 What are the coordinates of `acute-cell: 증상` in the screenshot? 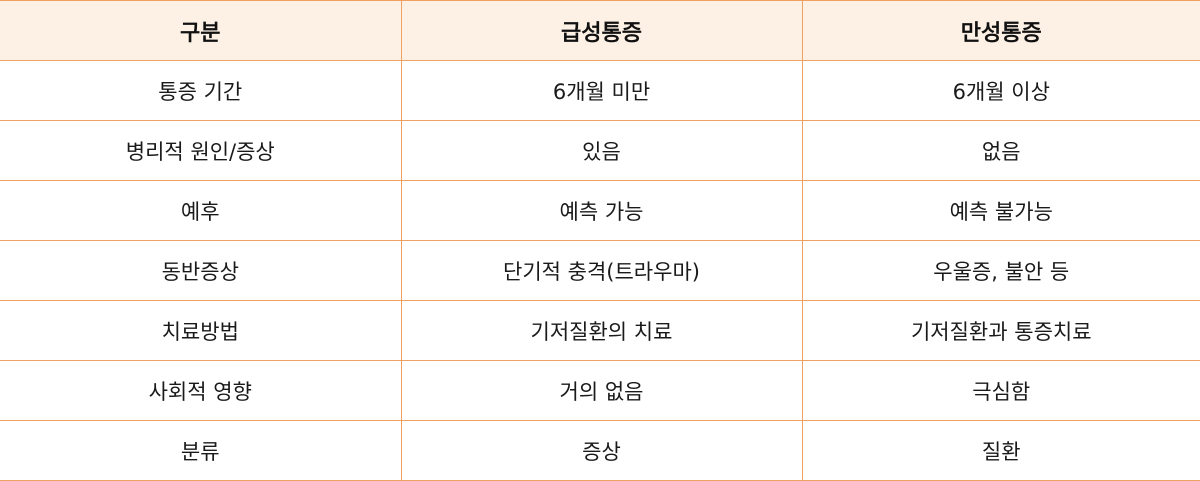 It's located at (601, 450).